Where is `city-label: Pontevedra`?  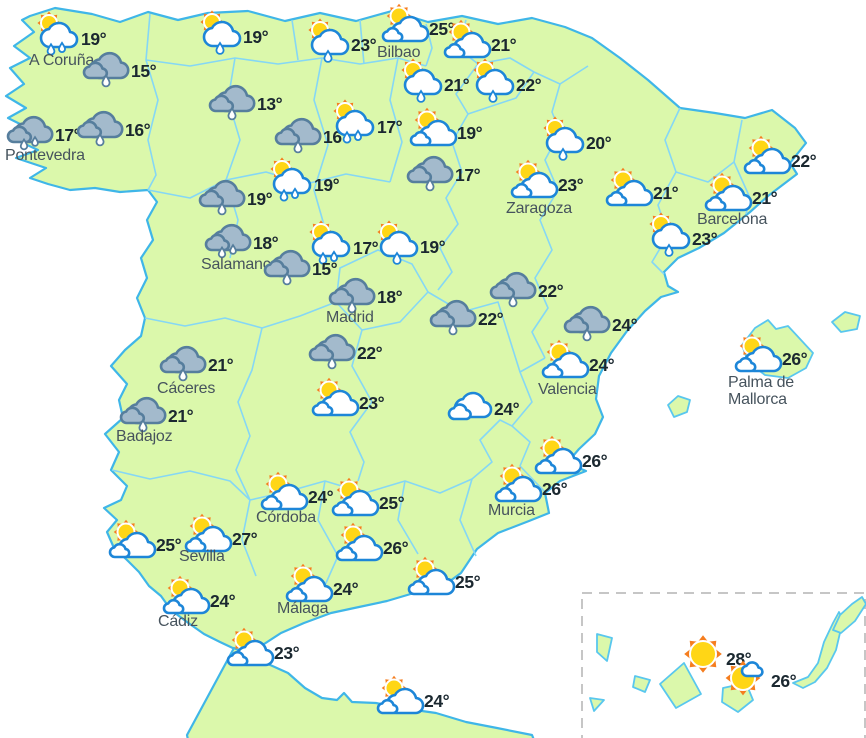
city-label: Pontevedra is located at coordinates (45, 155).